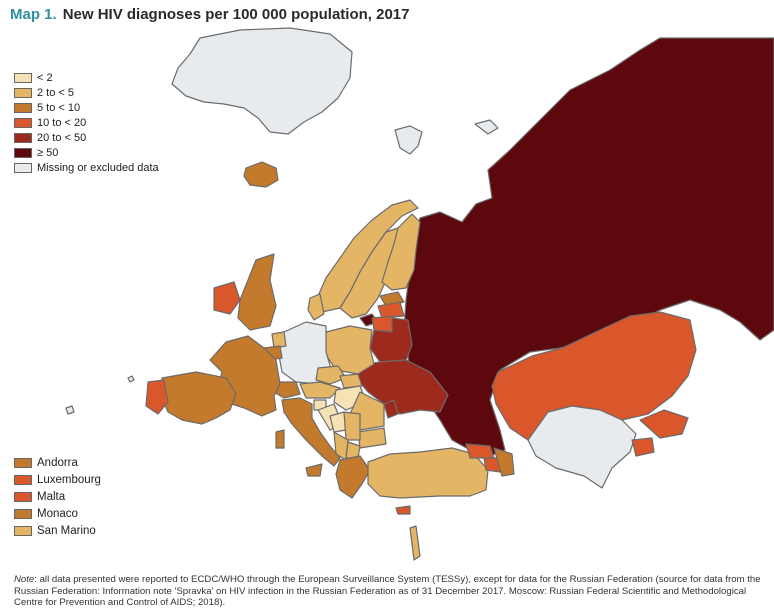 This screenshot has width=774, height=611. I want to click on small-country-label: Luxembourg, so click(69, 479).